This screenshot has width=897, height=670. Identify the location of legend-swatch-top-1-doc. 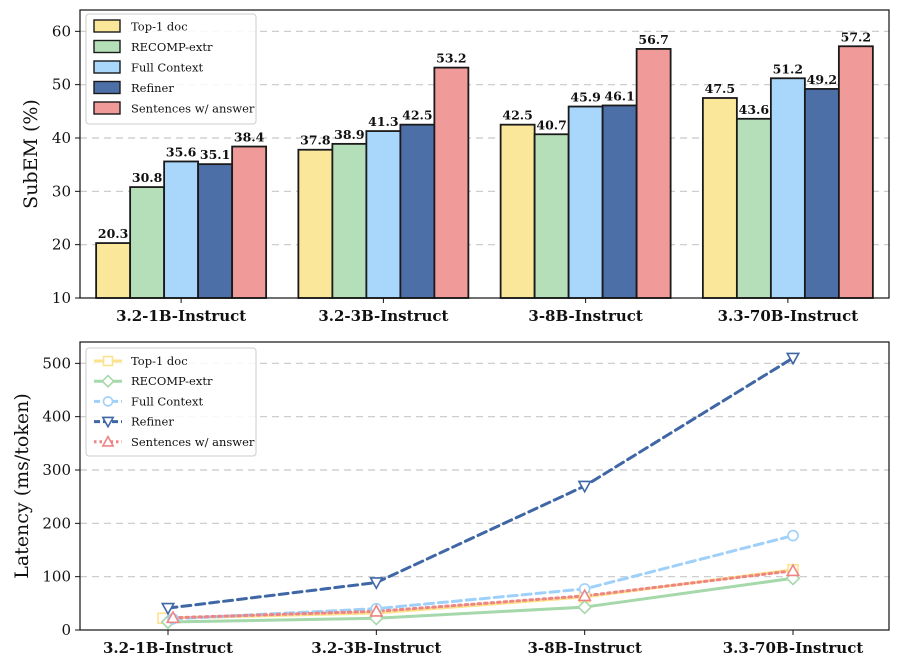
(107, 26).